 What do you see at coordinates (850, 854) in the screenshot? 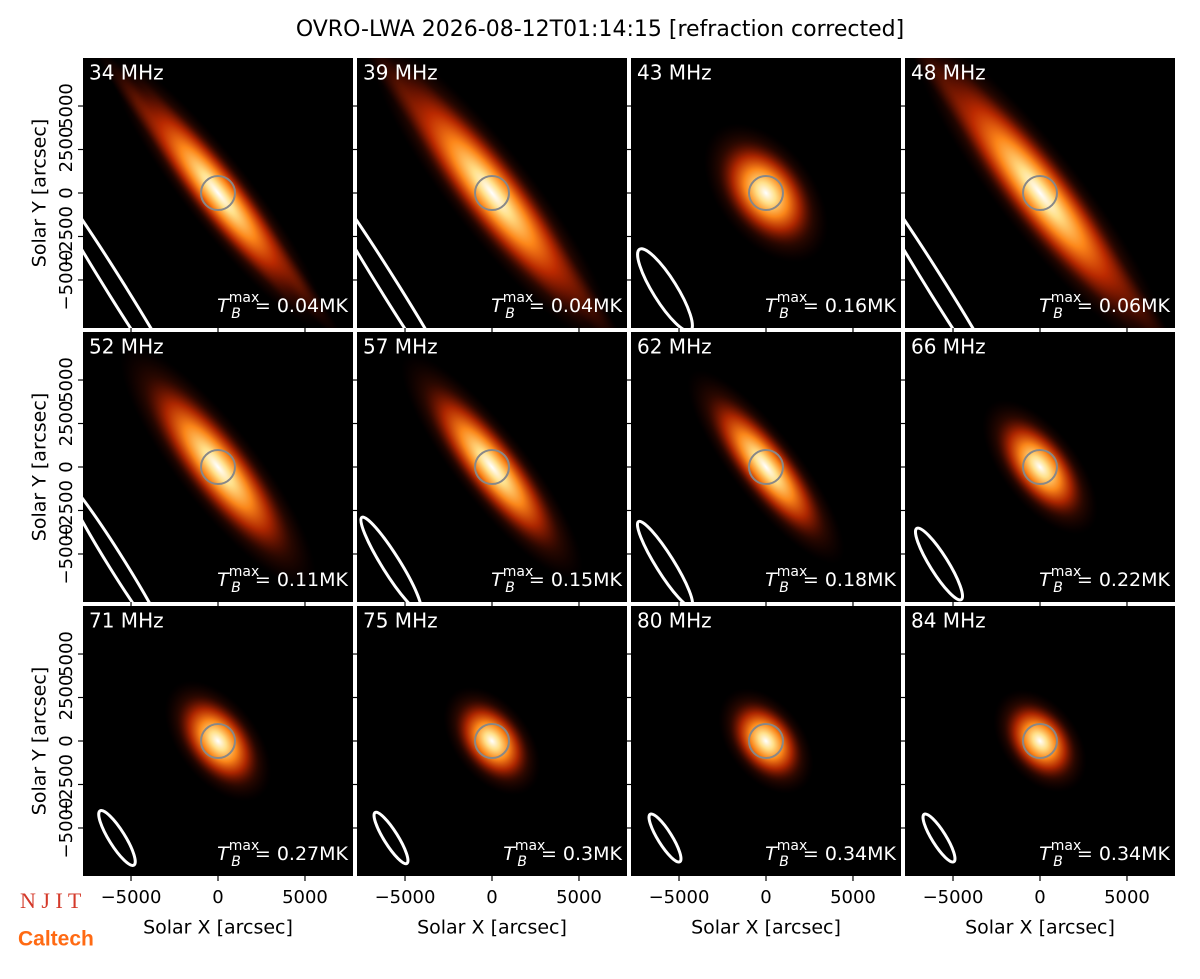
I see `tb-value: = 0.34MK` at bounding box center [850, 854].